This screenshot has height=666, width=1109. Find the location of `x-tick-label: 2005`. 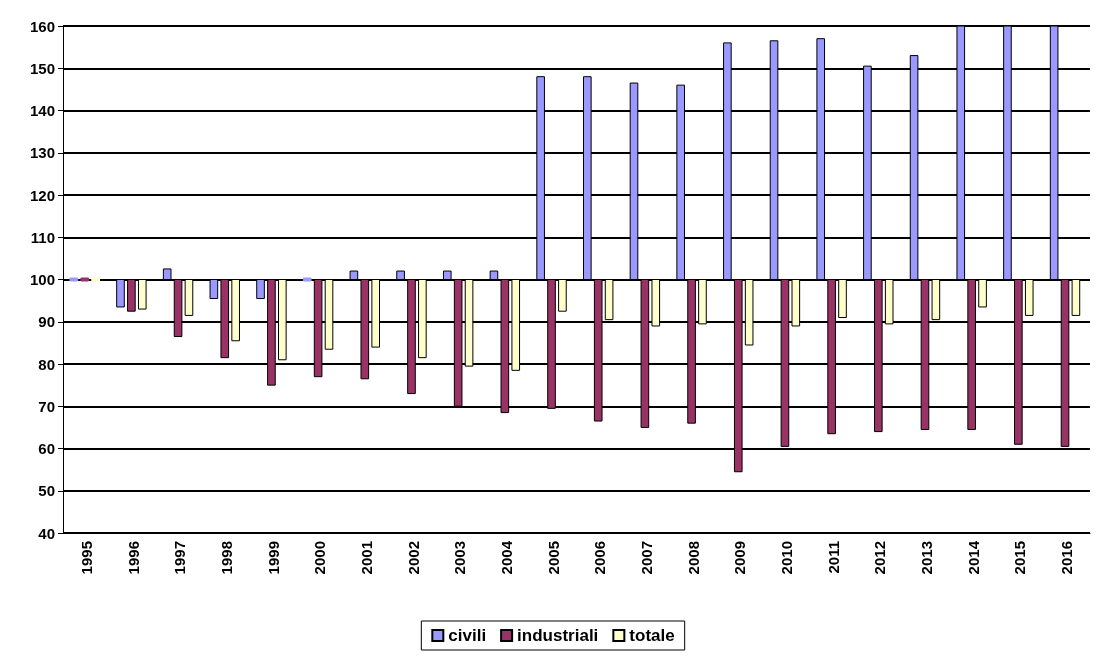

x-tick-label: 2005 is located at coordinates (553, 558).